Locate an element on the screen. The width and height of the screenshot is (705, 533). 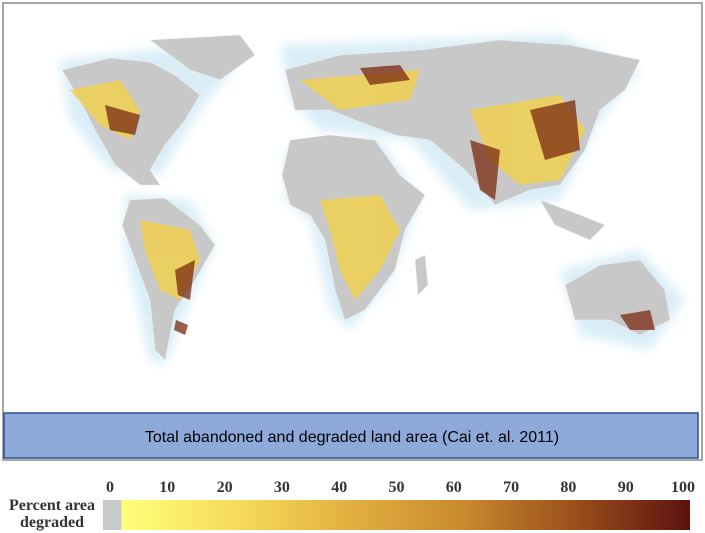
legend-label: degraded is located at coordinates (52, 522).